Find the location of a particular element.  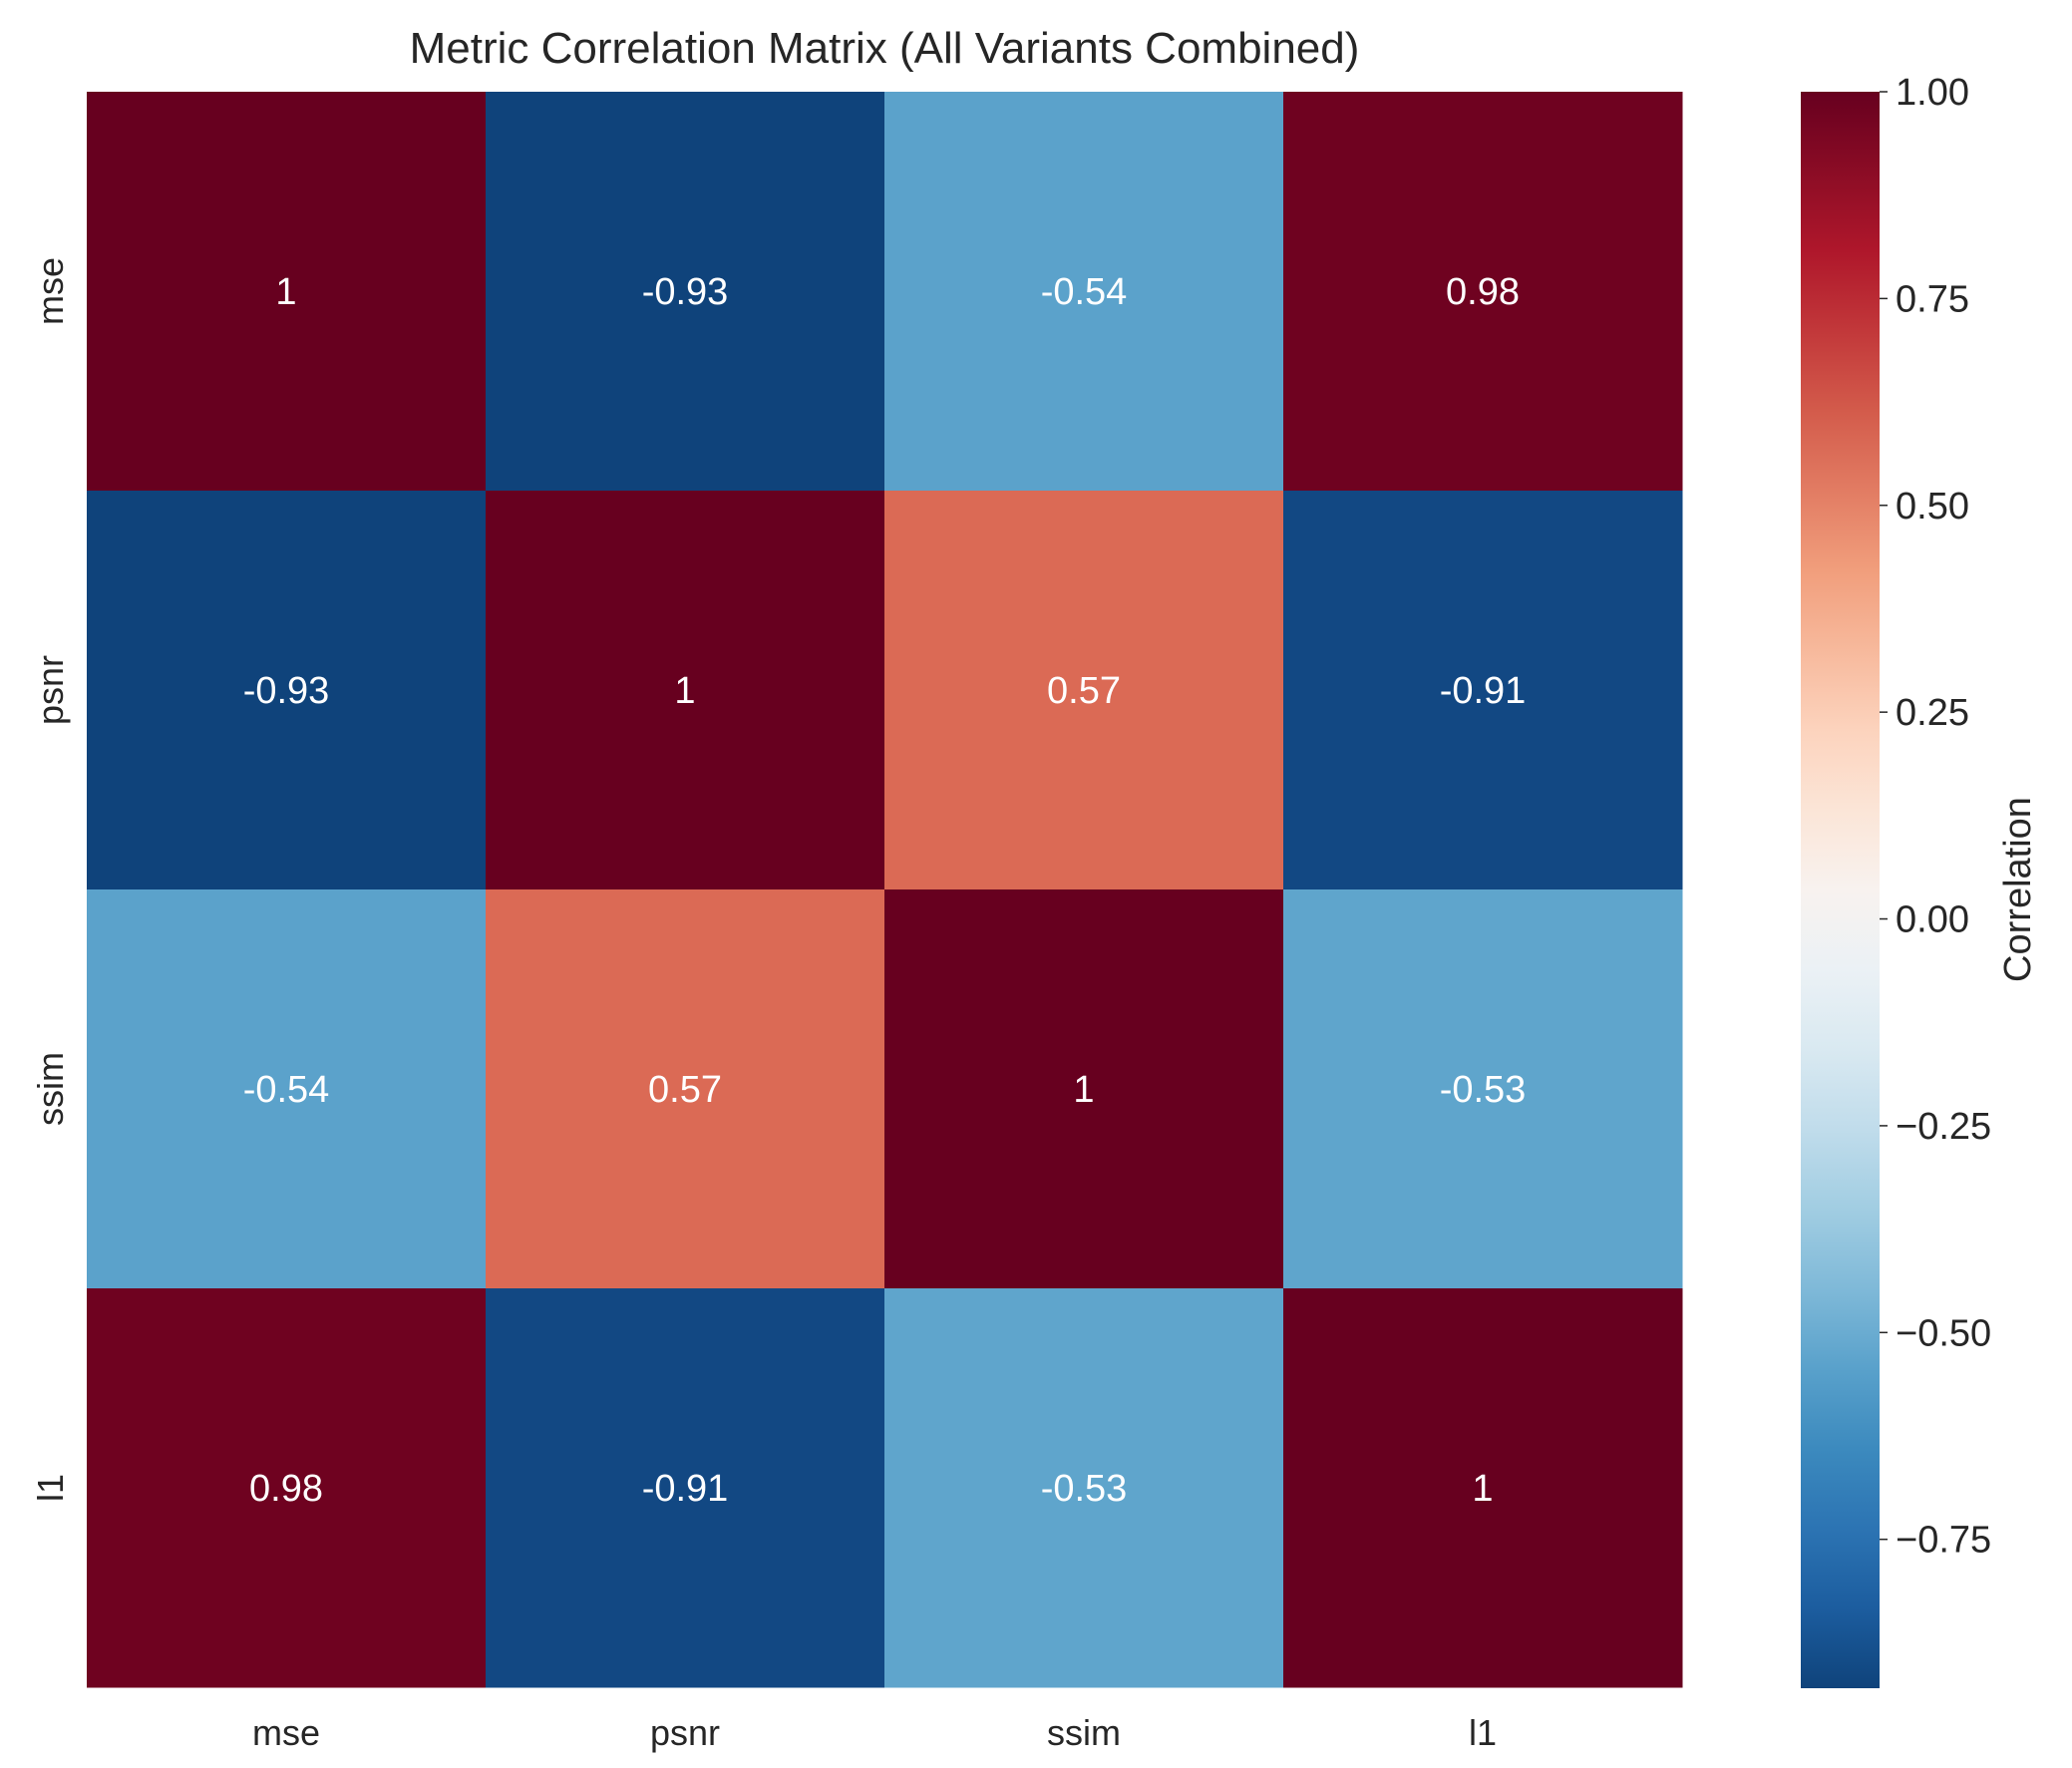

heatmap-cell-ssim-ssim is located at coordinates (1084, 1089).